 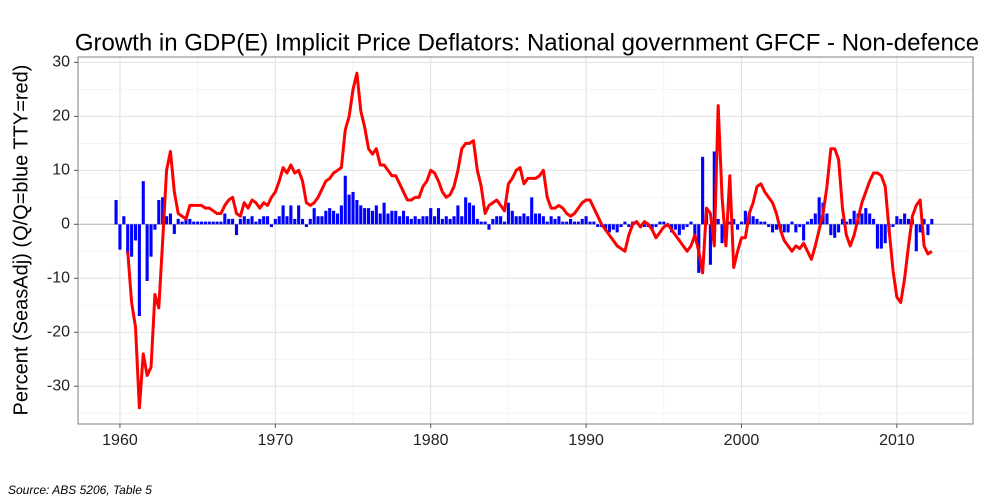 What do you see at coordinates (58, 385) in the screenshot?
I see `y-tick-label: -30` at bounding box center [58, 385].